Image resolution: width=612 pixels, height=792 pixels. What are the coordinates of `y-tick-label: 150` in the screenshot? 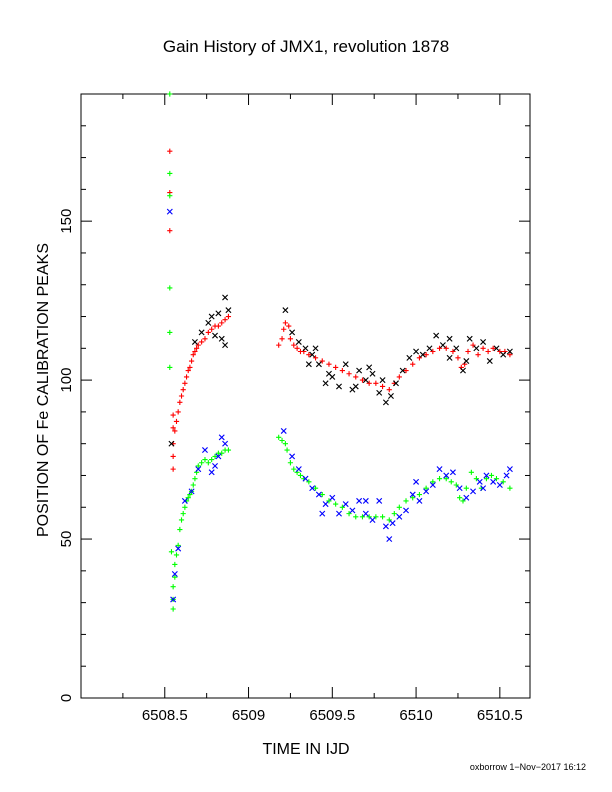 It's located at (66, 221).